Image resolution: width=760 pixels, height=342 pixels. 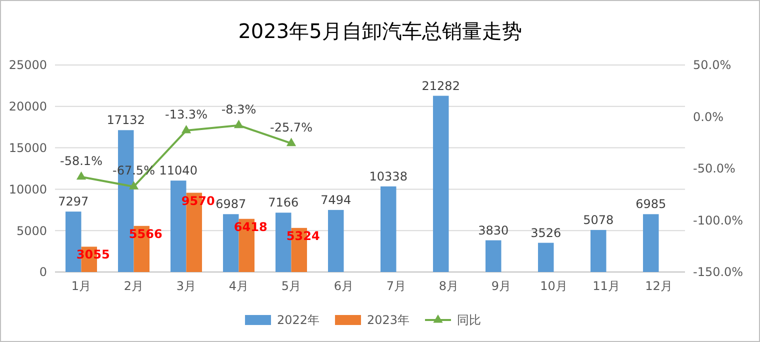 I want to click on data-label: 21282, so click(x=441, y=85).